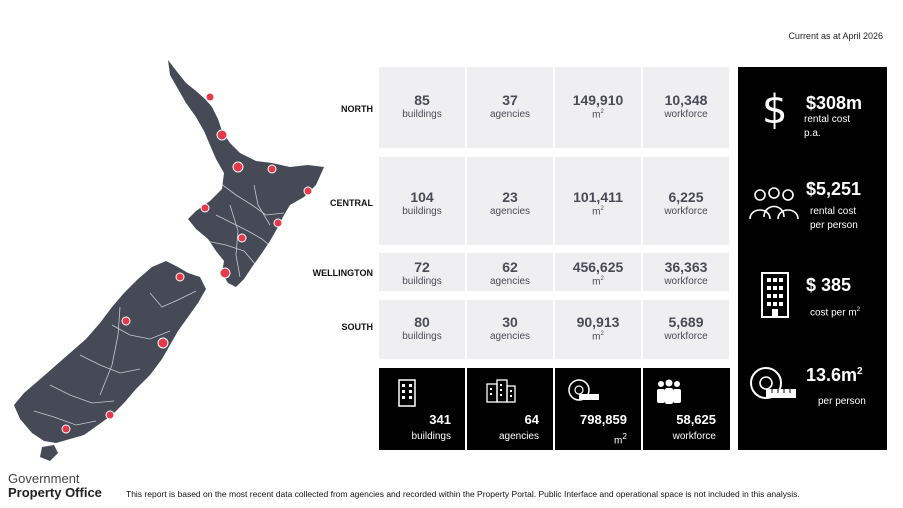  What do you see at coordinates (835, 313) in the screenshot?
I see `cost-per-m2-label: cost per m2` at bounding box center [835, 313].